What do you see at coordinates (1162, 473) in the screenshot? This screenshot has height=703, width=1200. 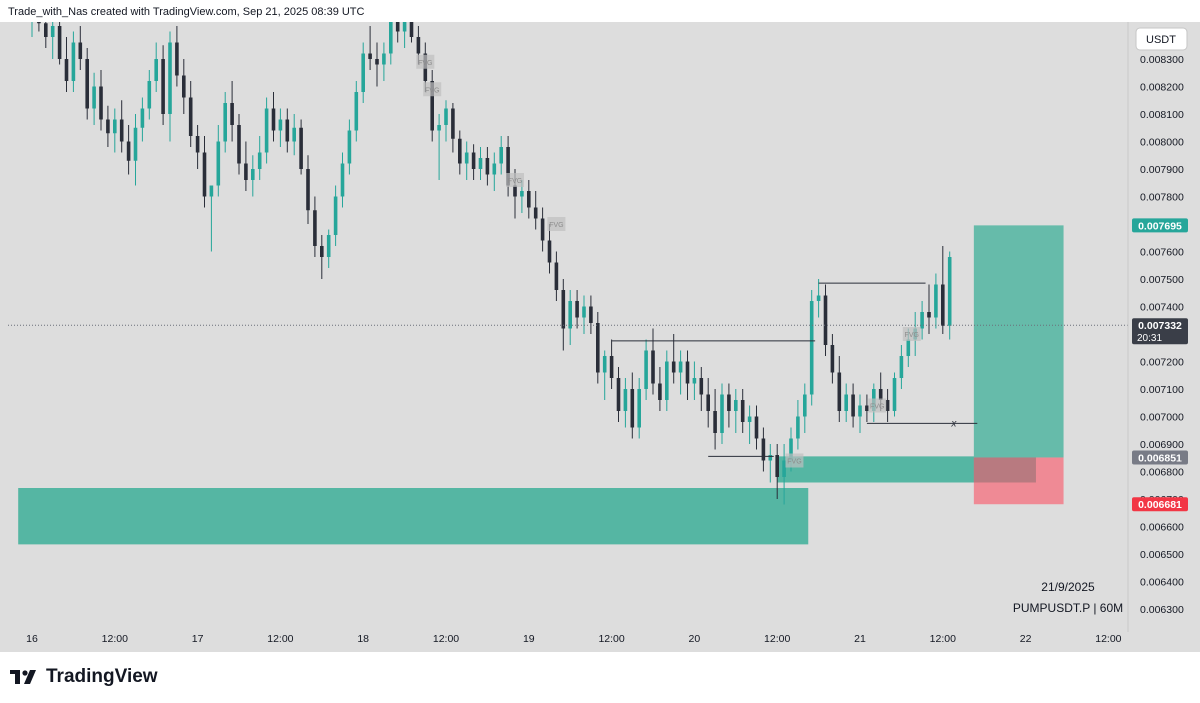 I see `y-tick-label: 0.006800` at bounding box center [1162, 473].